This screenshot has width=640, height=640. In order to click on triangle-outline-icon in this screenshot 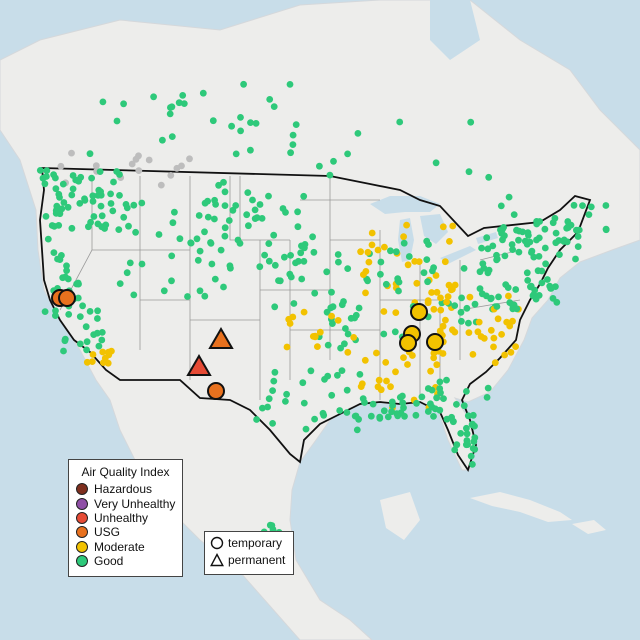, I will do `click(217, 560)`.